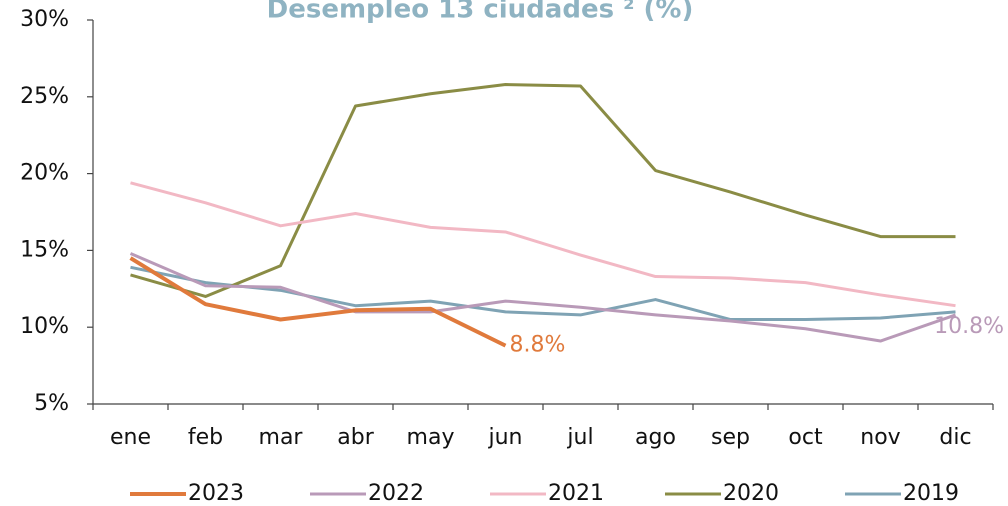  I want to click on y-tick-label: 10%, so click(44, 326).